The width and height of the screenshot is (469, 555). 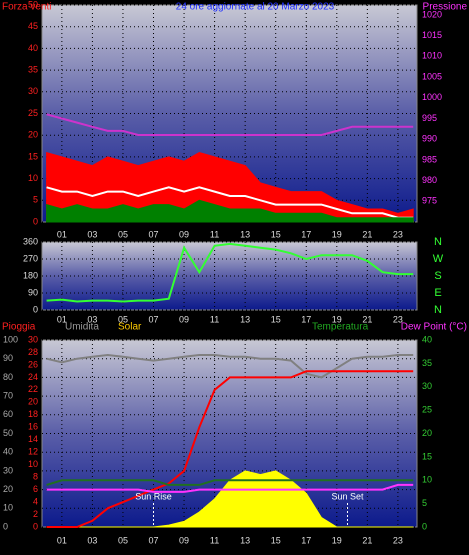 What do you see at coordinates (30, 258) in the screenshot?
I see `y-tick-label: 270` at bounding box center [30, 258].